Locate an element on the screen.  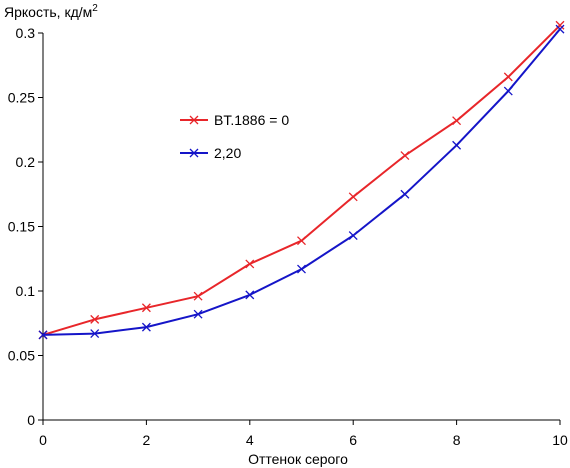
y-tick-label: 0.2 is located at coordinates (26, 162).